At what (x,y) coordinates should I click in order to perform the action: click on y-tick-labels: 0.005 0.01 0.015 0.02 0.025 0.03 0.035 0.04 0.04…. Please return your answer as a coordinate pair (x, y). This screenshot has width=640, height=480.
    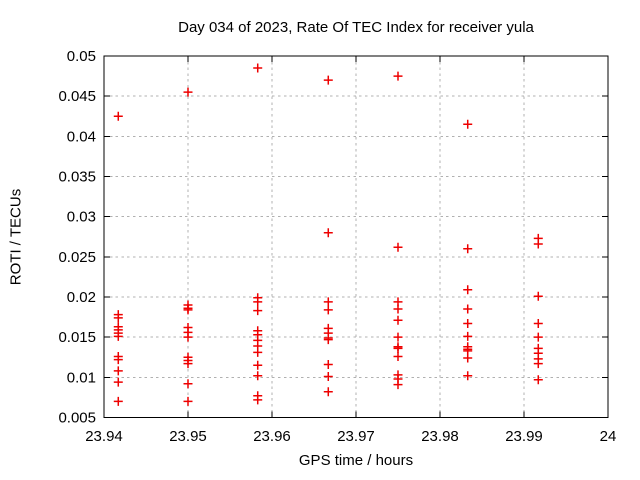
    Looking at the image, I should click on (77, 237).